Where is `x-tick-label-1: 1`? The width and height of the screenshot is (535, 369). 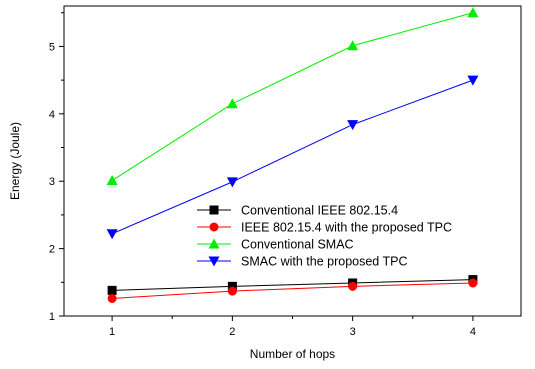 x-tick-label-1: 1 is located at coordinates (112, 332).